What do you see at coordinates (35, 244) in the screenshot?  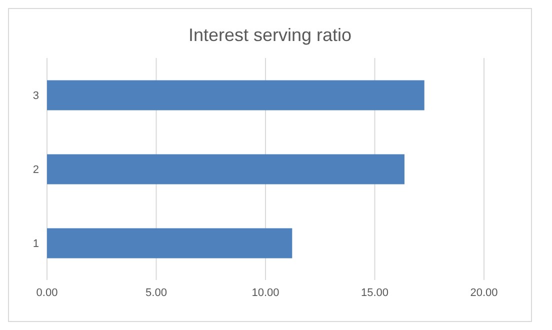 I see `y-tick-label: 1` at bounding box center [35, 244].